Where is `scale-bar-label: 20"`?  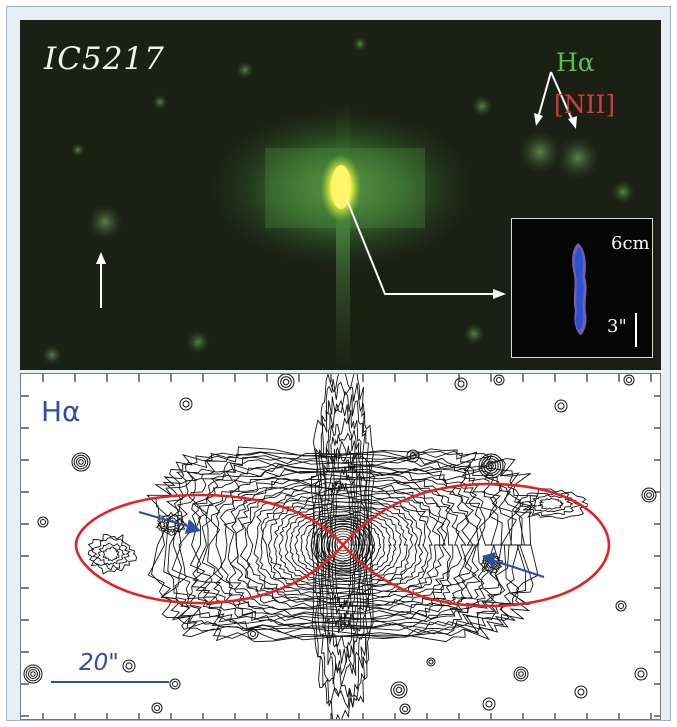
scale-bar-label: 20" is located at coordinates (99, 663).